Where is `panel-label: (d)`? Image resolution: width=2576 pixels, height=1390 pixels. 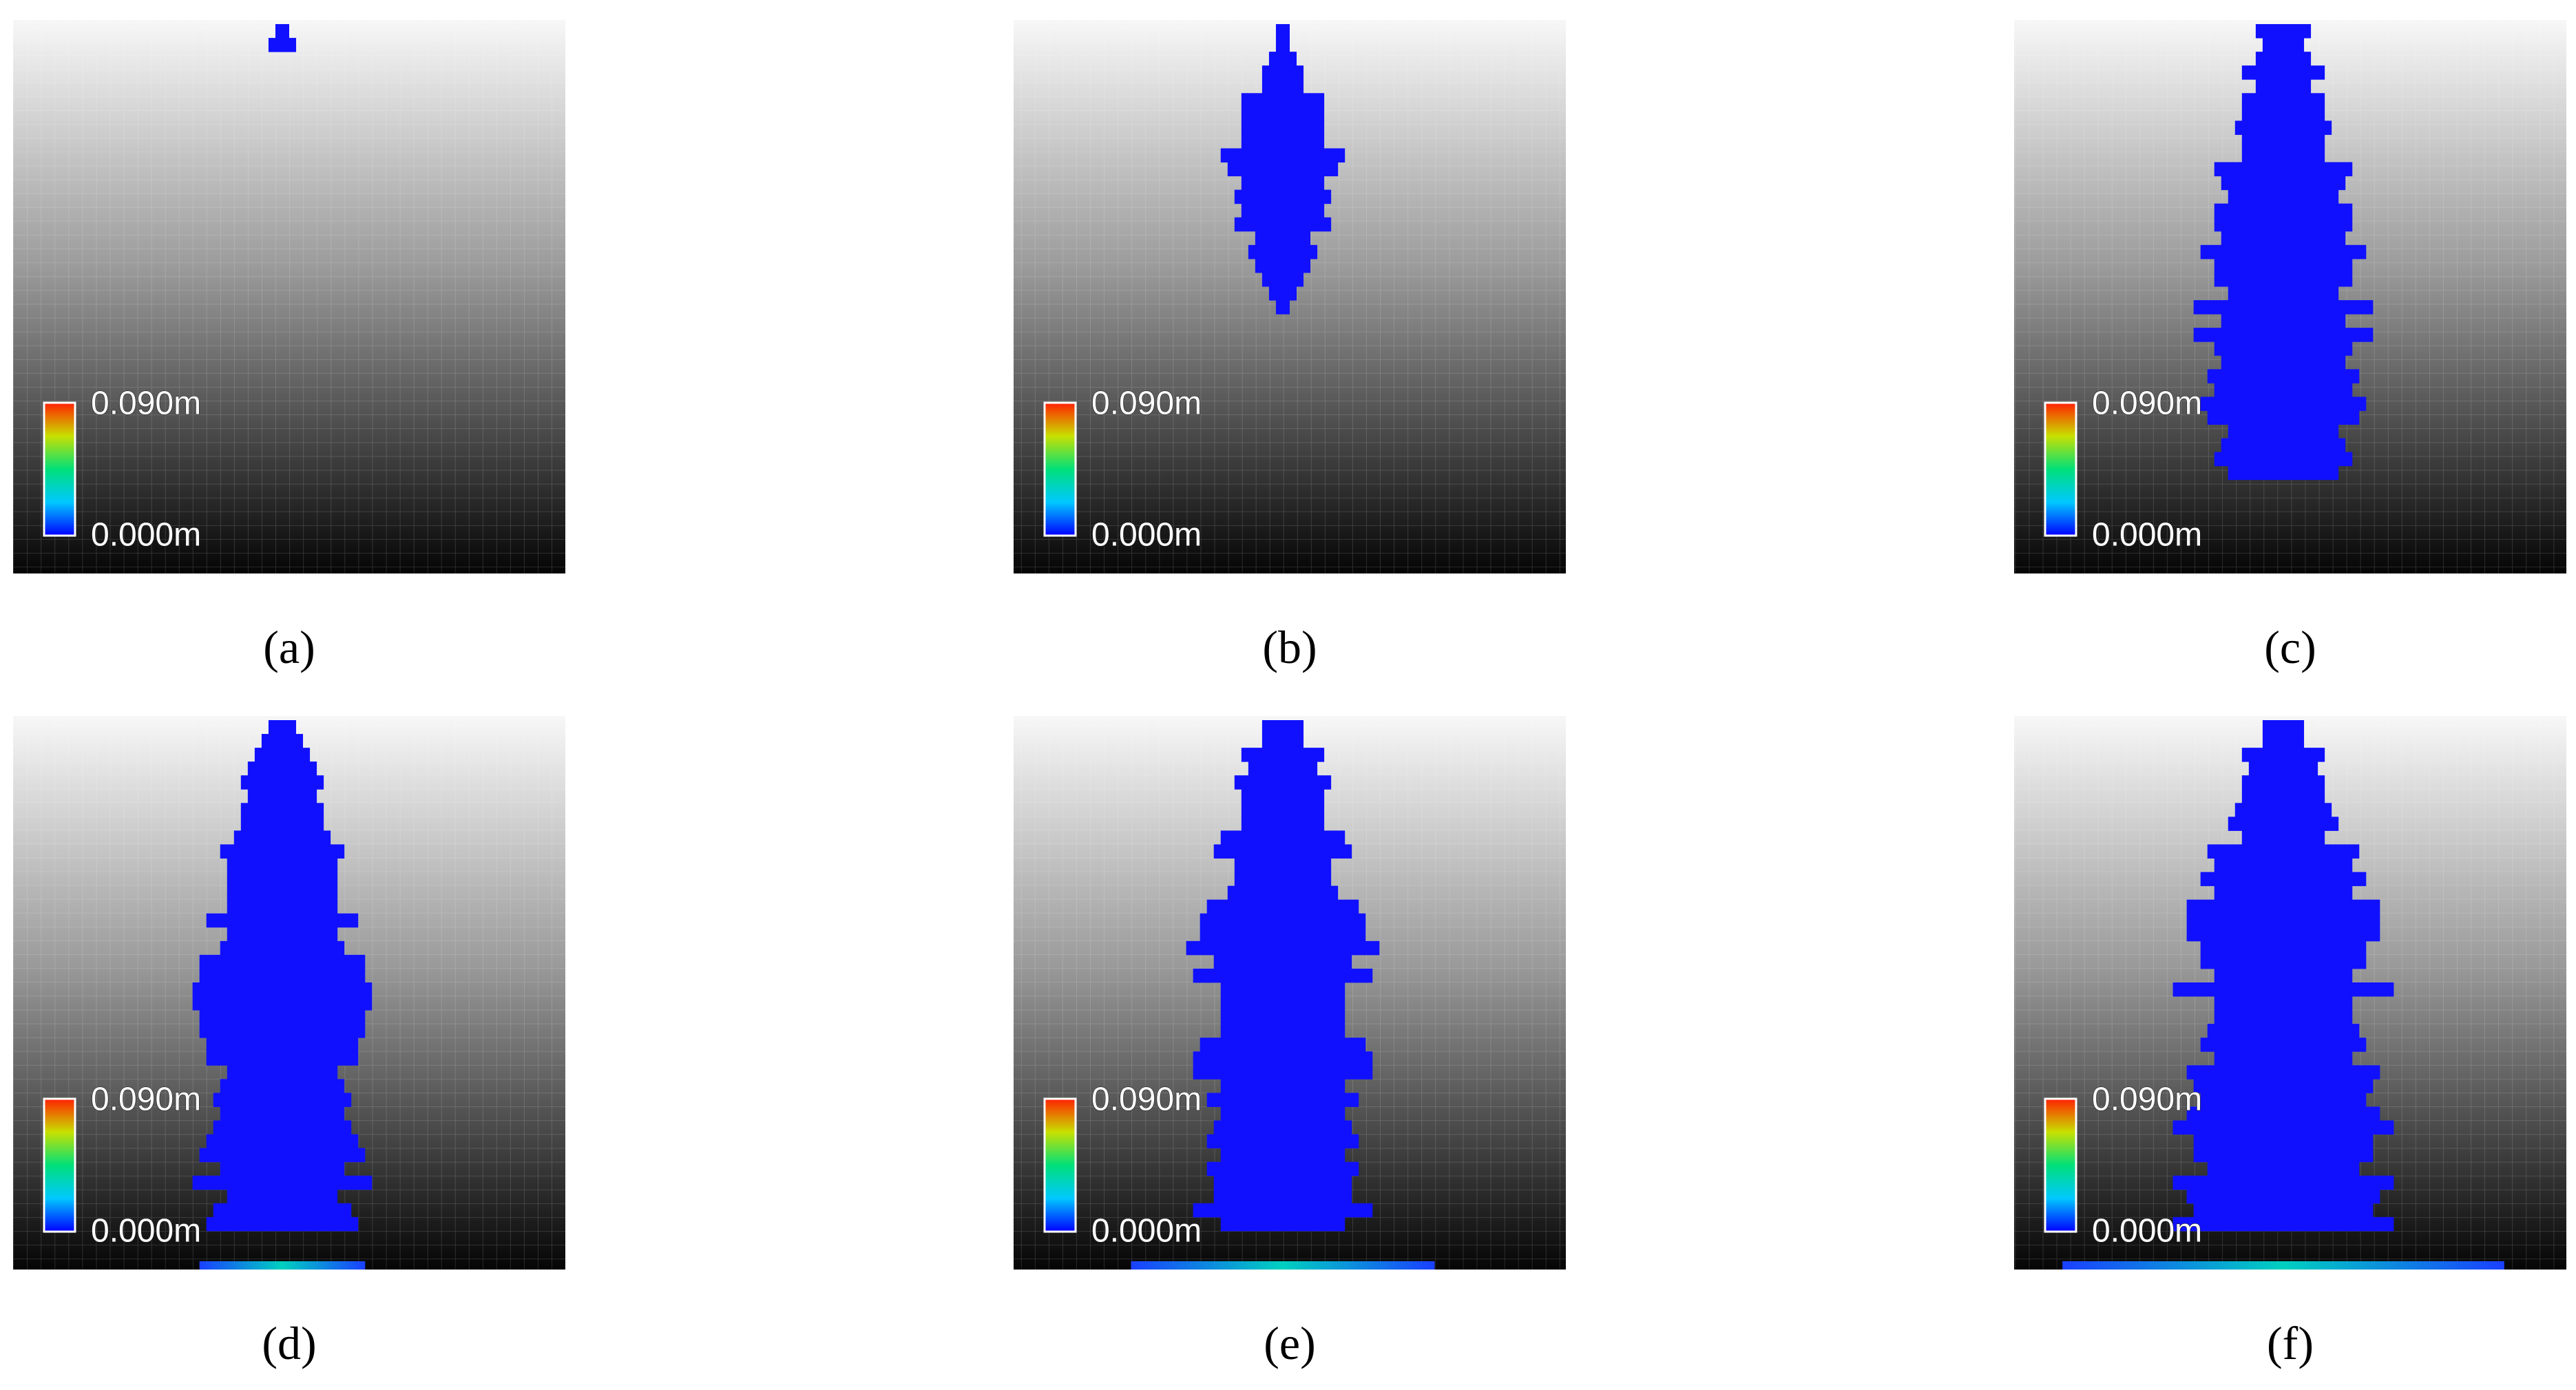 panel-label: (d) is located at coordinates (289, 1343).